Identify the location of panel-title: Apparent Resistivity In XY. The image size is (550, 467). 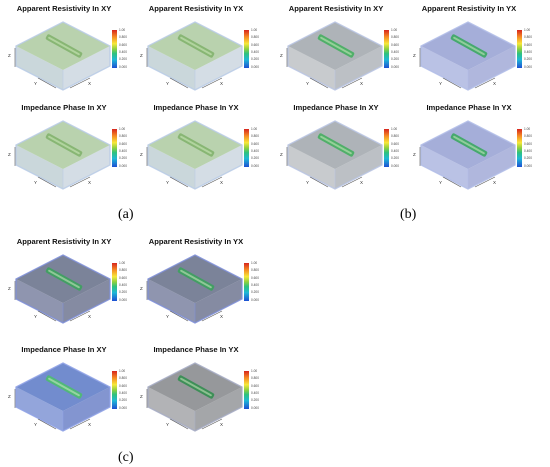
(64, 241).